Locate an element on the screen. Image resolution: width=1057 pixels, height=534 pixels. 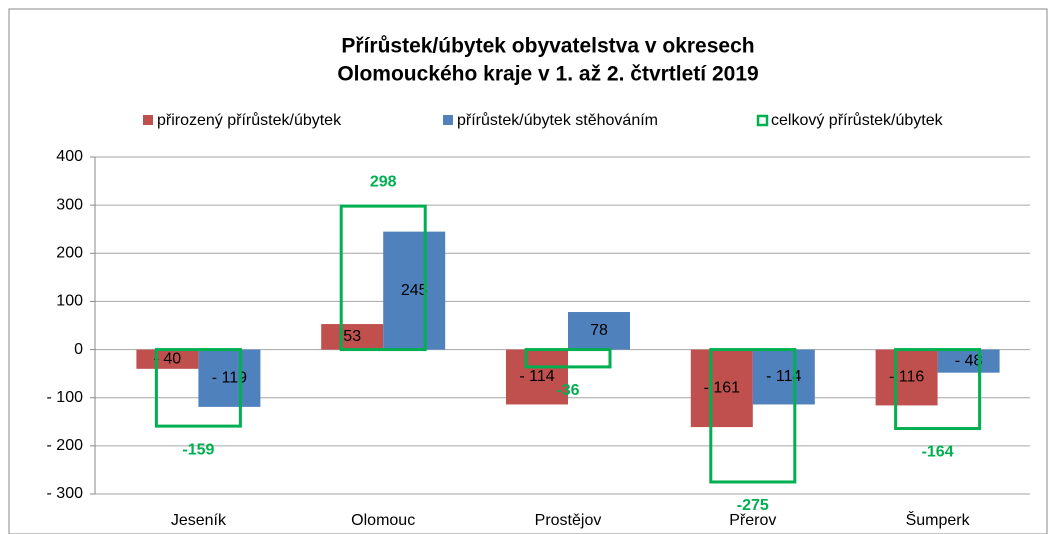
data-label: - 116 is located at coordinates (906, 377).